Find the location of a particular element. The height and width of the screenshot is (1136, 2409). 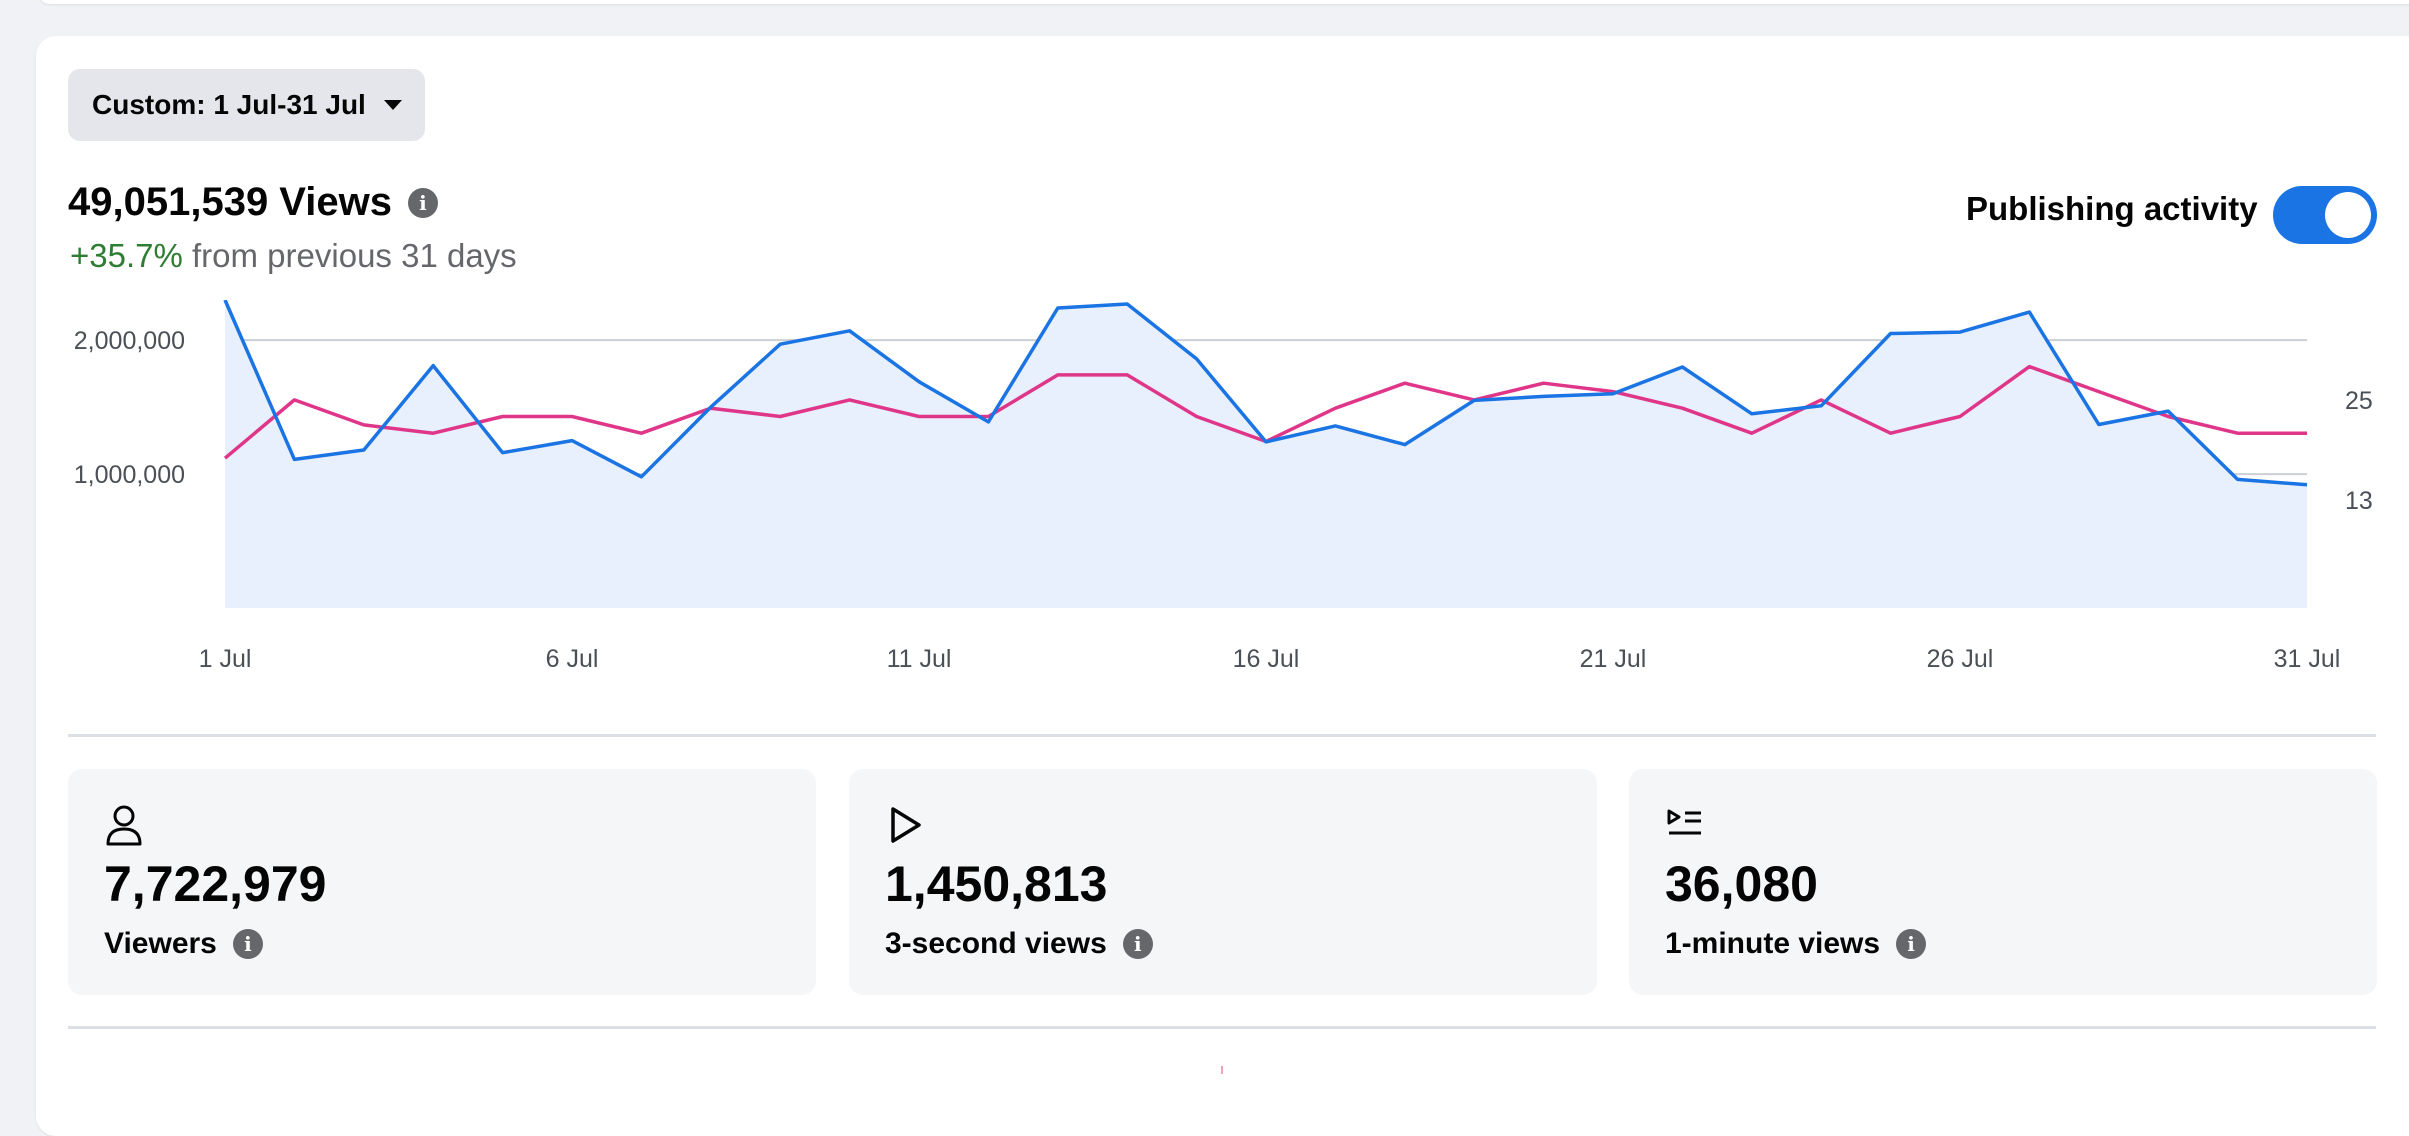

caret-down-icon is located at coordinates (392, 105).